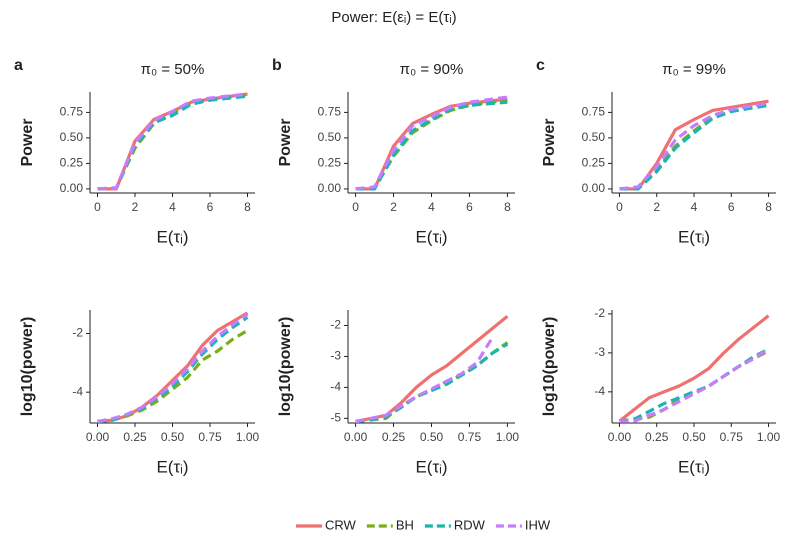 The width and height of the screenshot is (789, 554). I want to click on panel-title: π₀ = 50%, so click(173, 69).